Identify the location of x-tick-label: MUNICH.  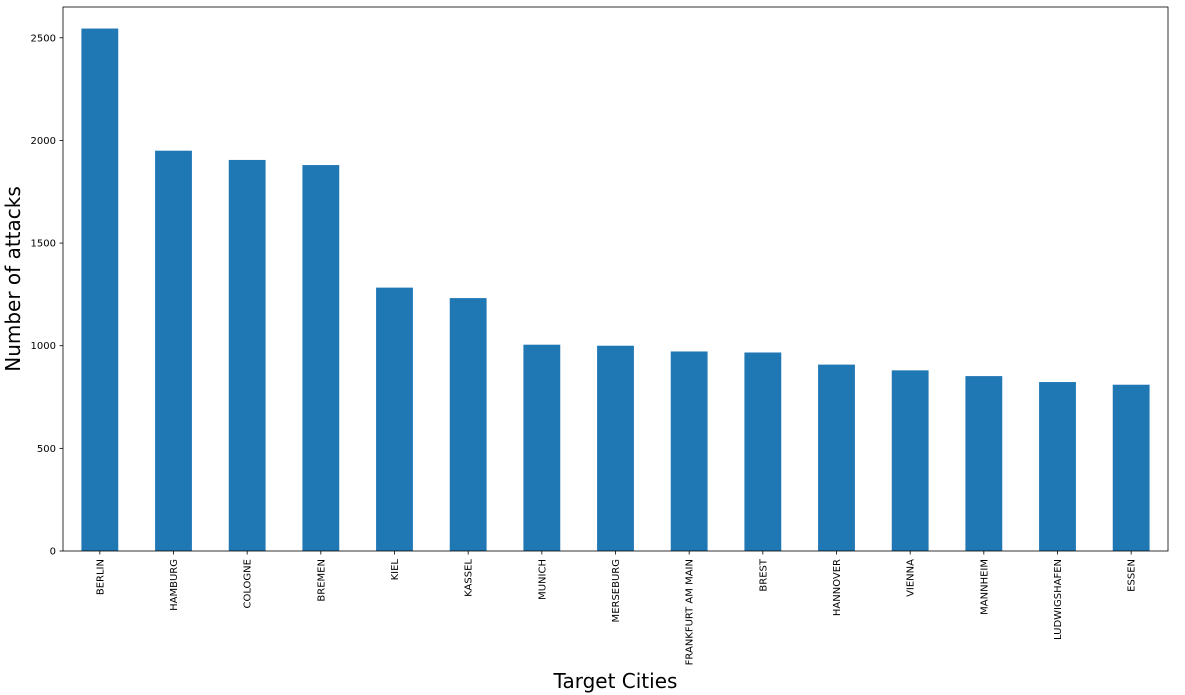
(542, 579).